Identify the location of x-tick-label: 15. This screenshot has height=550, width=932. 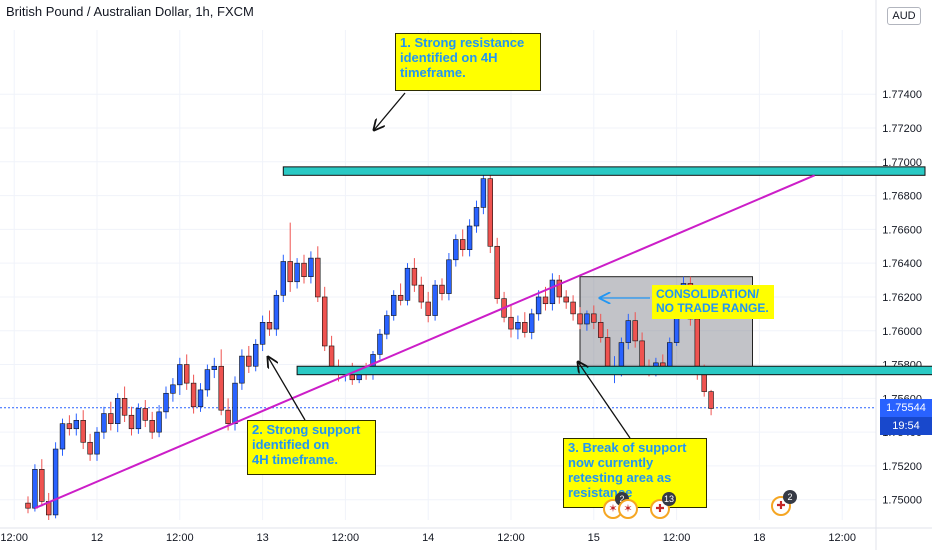
(594, 538).